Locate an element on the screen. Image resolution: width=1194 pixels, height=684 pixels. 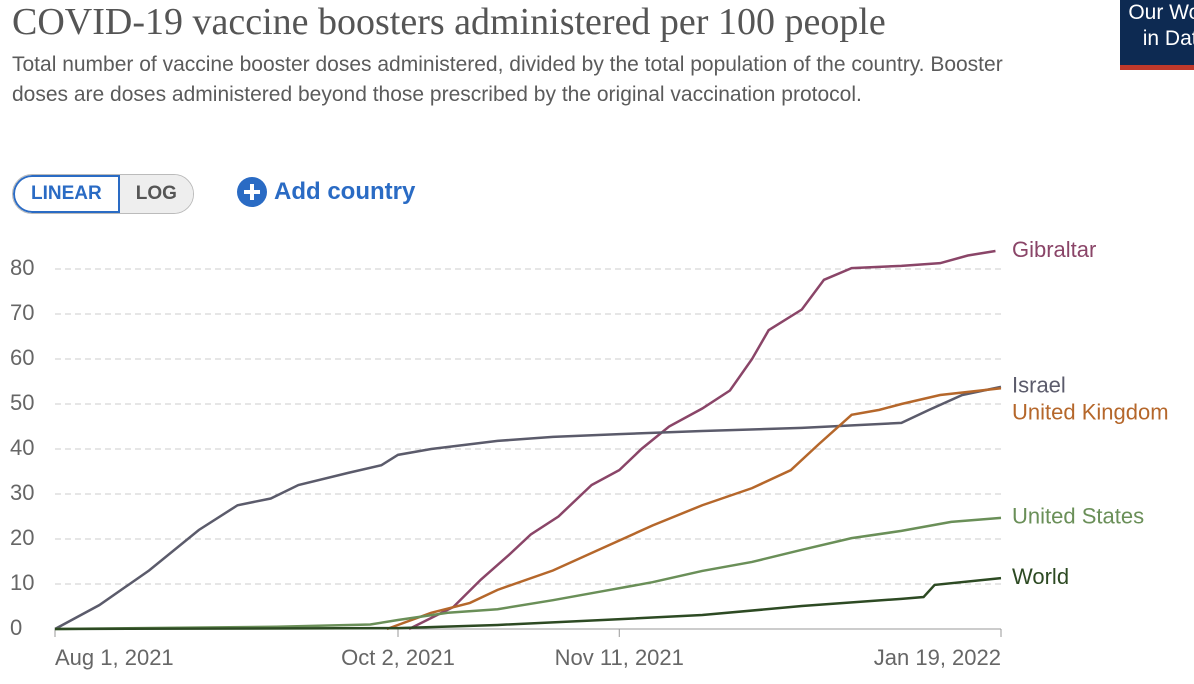
add-country-button: Add country is located at coordinates (325, 192).